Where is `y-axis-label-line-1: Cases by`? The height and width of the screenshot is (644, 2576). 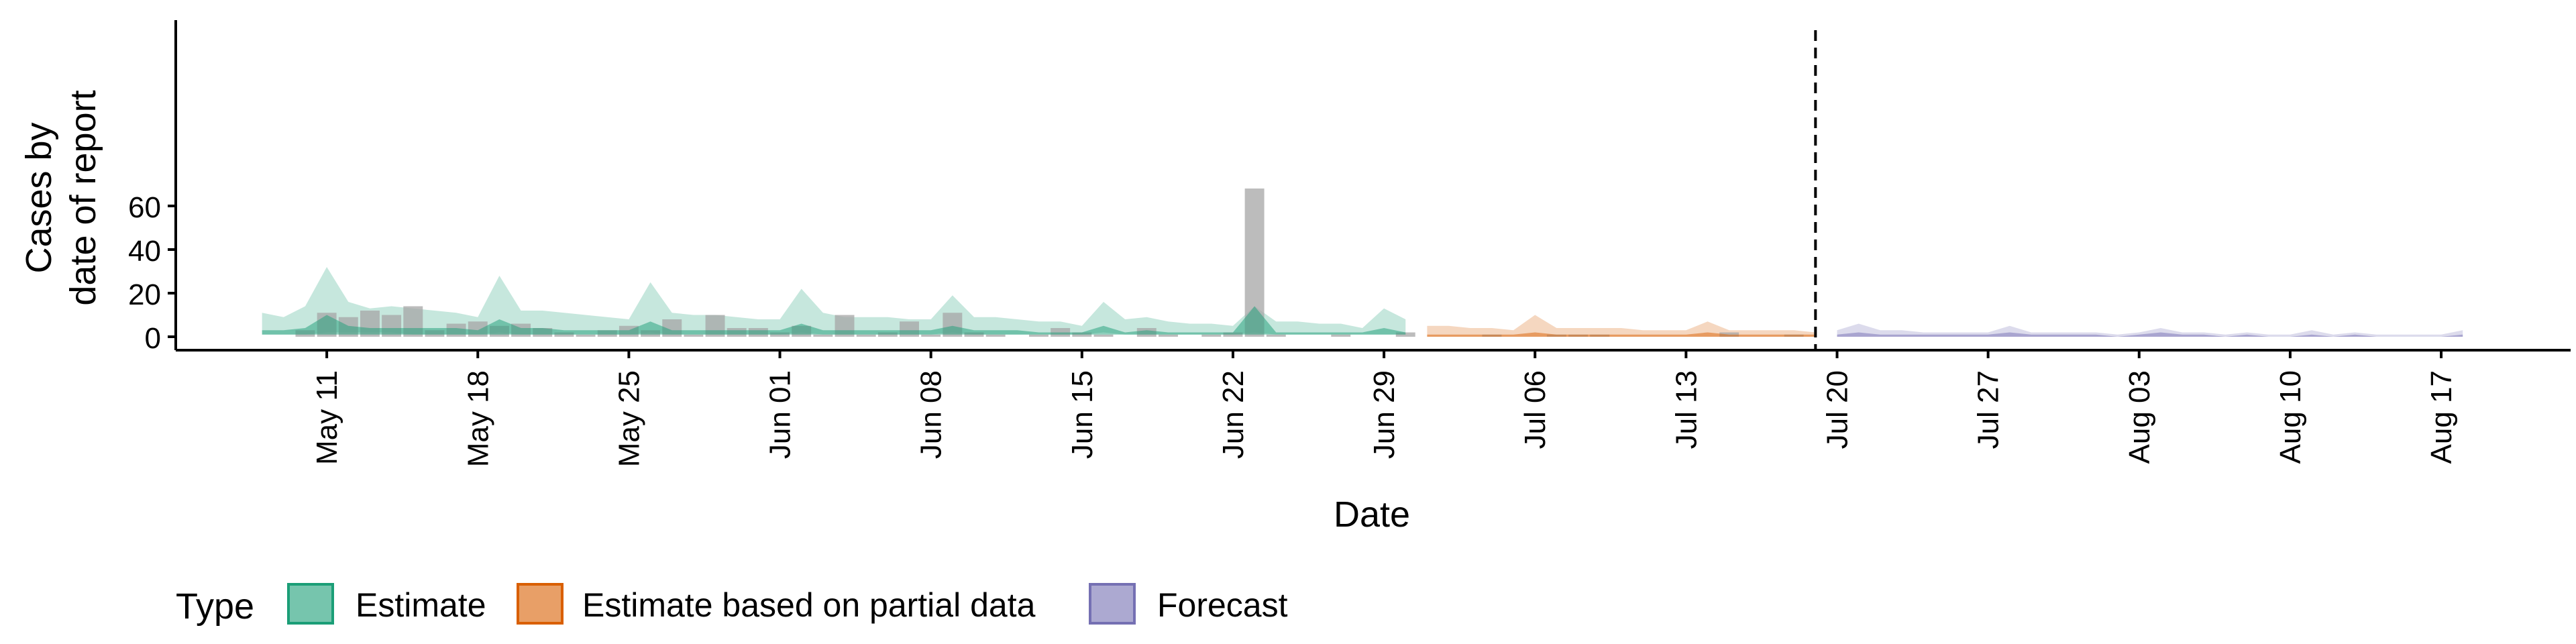 y-axis-label-line-1: Cases by is located at coordinates (39, 197).